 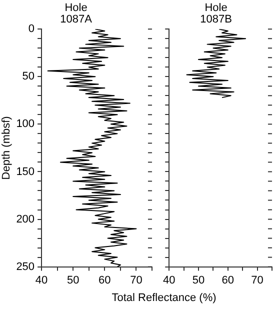 I want to click on y-tick-label: 250, so click(x=25, y=266).